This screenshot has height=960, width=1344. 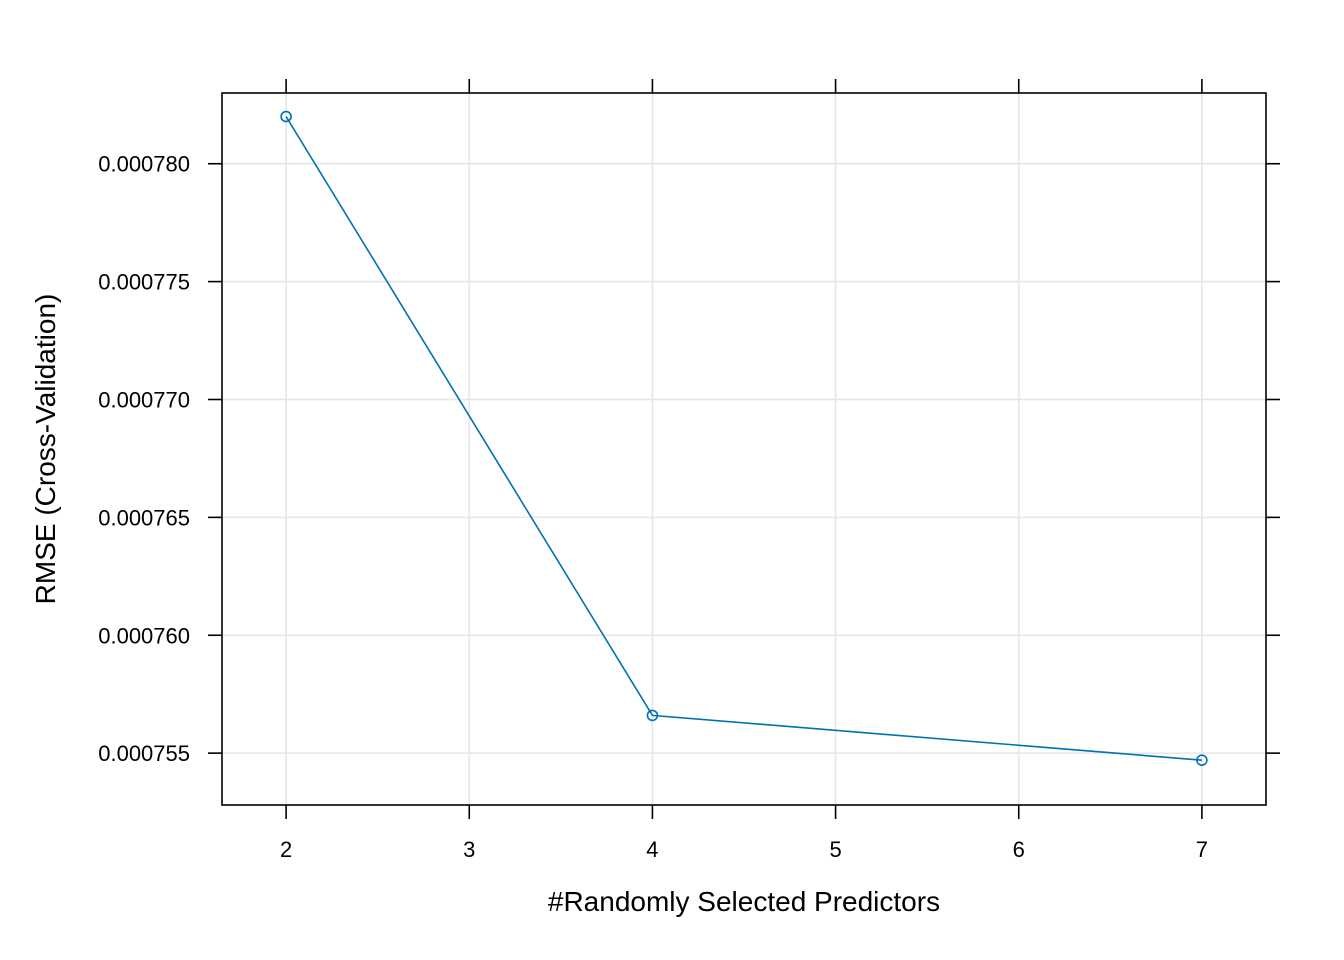 I want to click on x-tick-label: 6, so click(x=1019, y=849).